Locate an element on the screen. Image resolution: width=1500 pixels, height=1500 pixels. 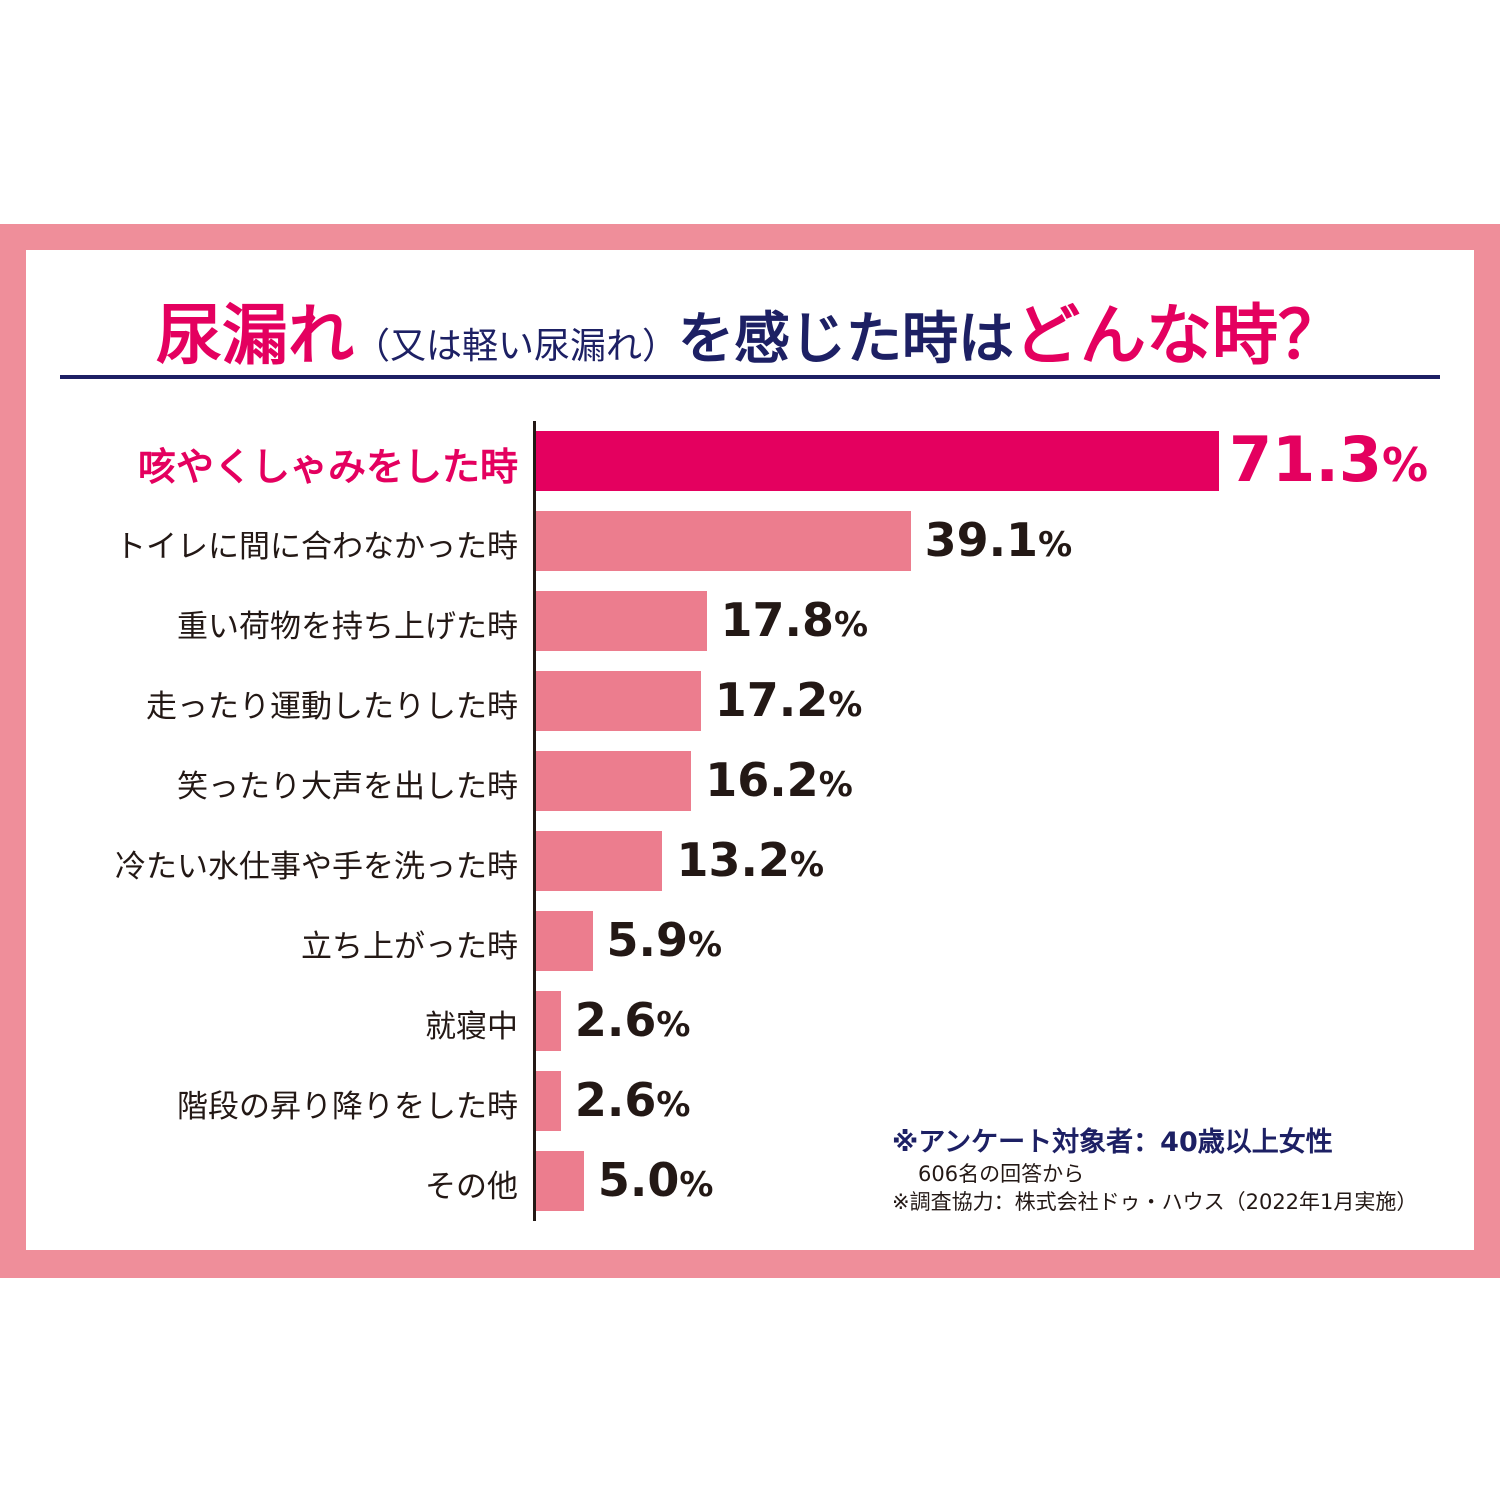
value-number: 13.2 is located at coordinates (733, 860).